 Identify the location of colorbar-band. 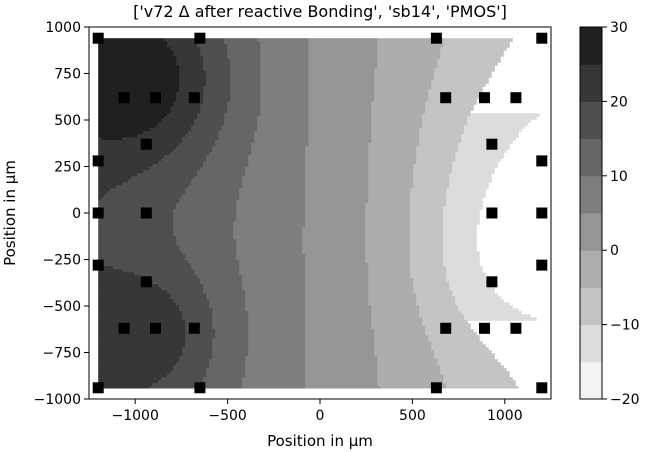
(591, 269).